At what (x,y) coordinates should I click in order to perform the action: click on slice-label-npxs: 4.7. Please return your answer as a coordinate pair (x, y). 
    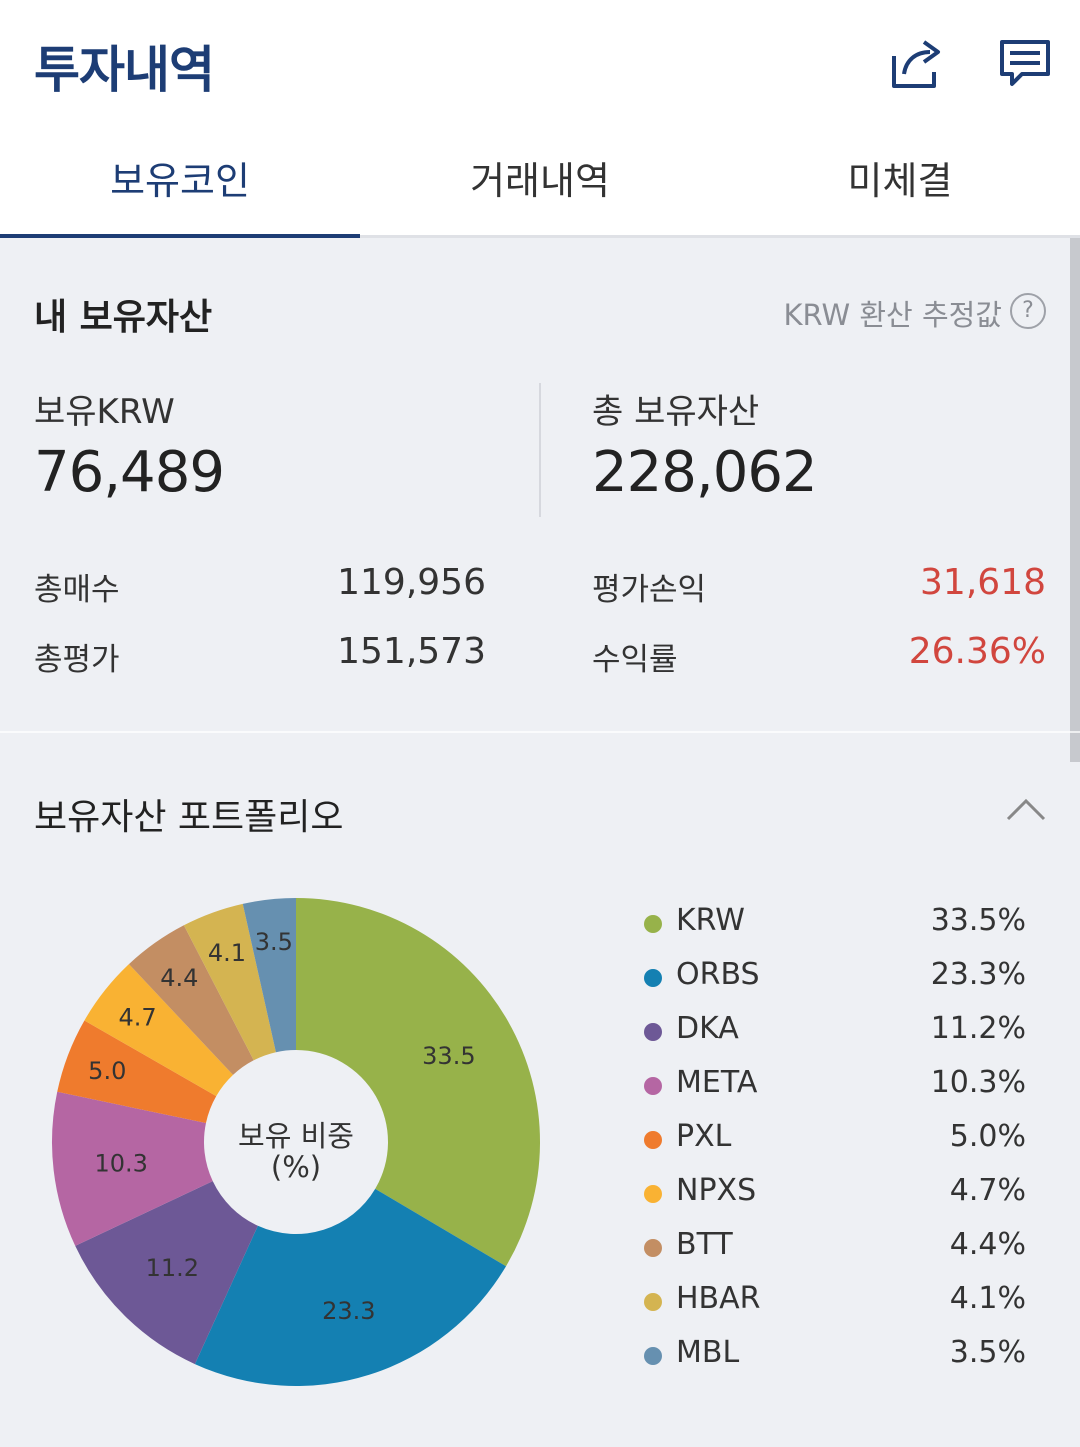
    Looking at the image, I should click on (137, 1018).